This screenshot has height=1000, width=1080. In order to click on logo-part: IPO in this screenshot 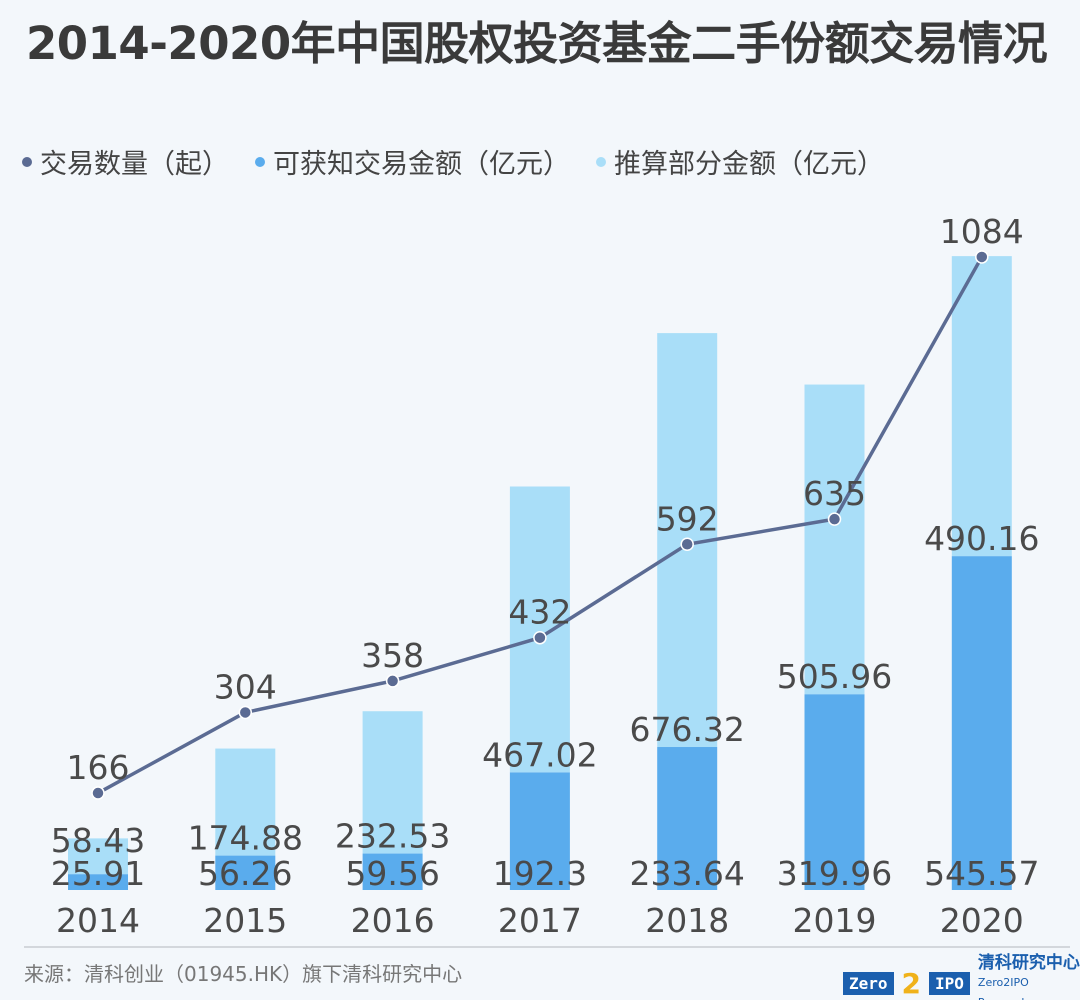, I will do `click(949, 983)`.